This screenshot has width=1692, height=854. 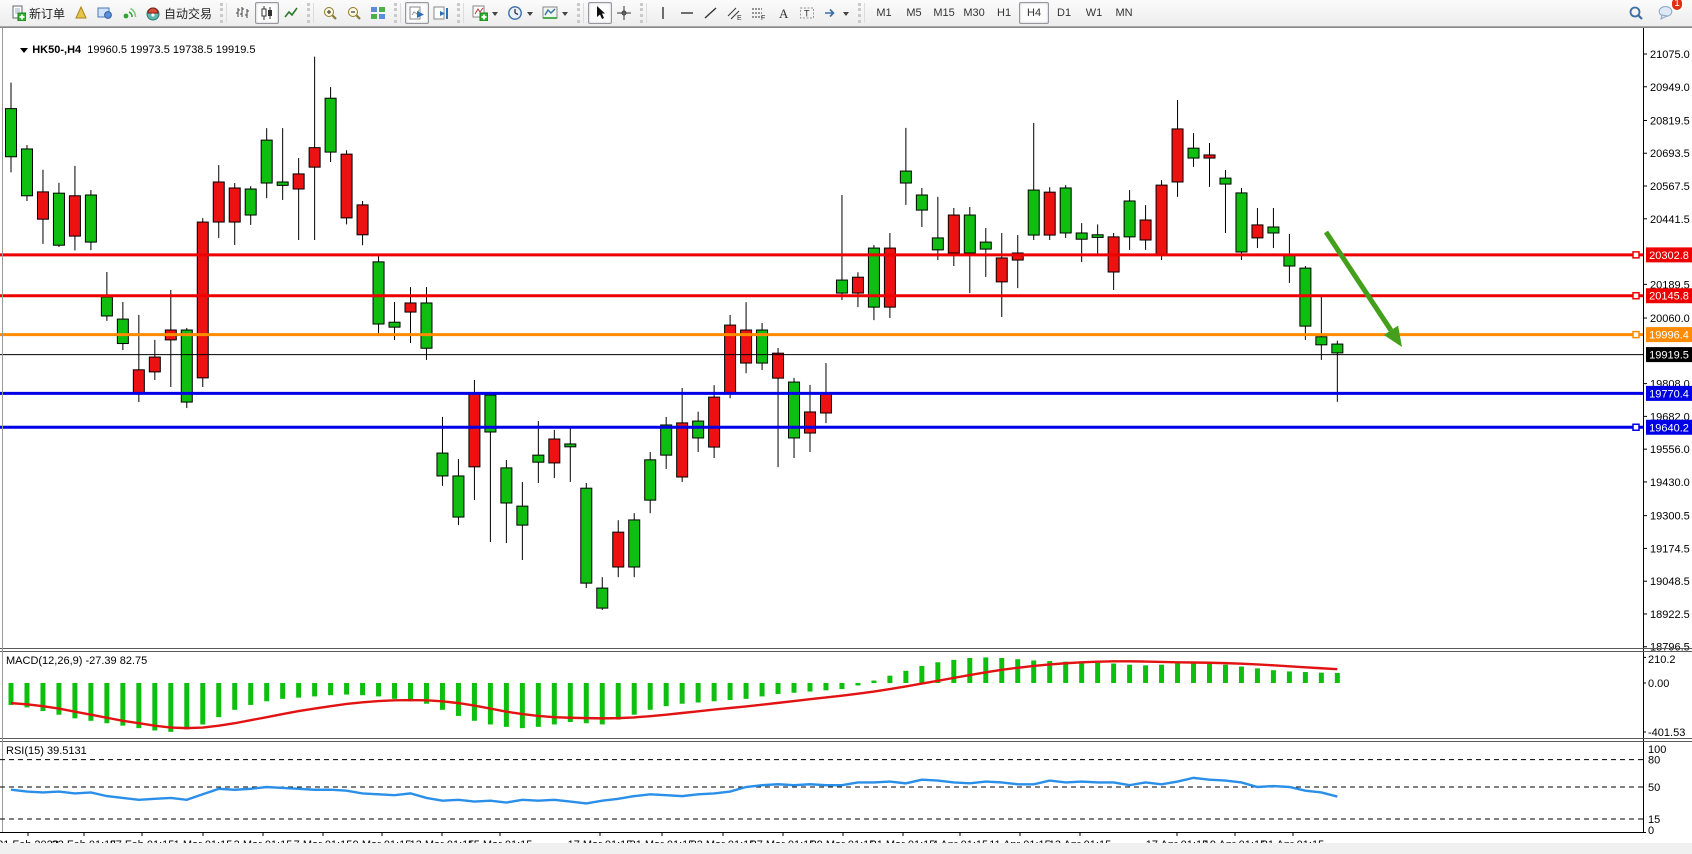 What do you see at coordinates (37, 13) in the screenshot?
I see `new-order-button: 新订单` at bounding box center [37, 13].